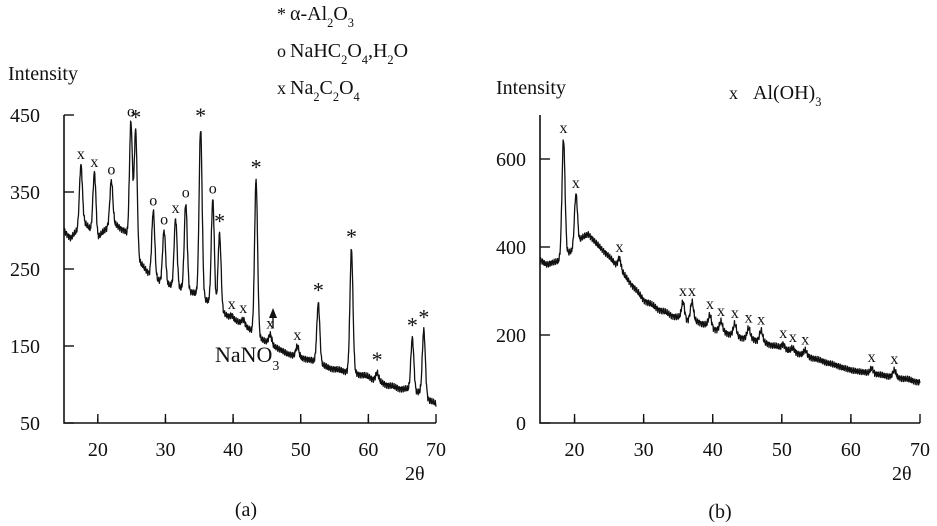 This screenshot has width=937, height=526. I want to click on panel-a-y-tick-label: 50, so click(30, 424).